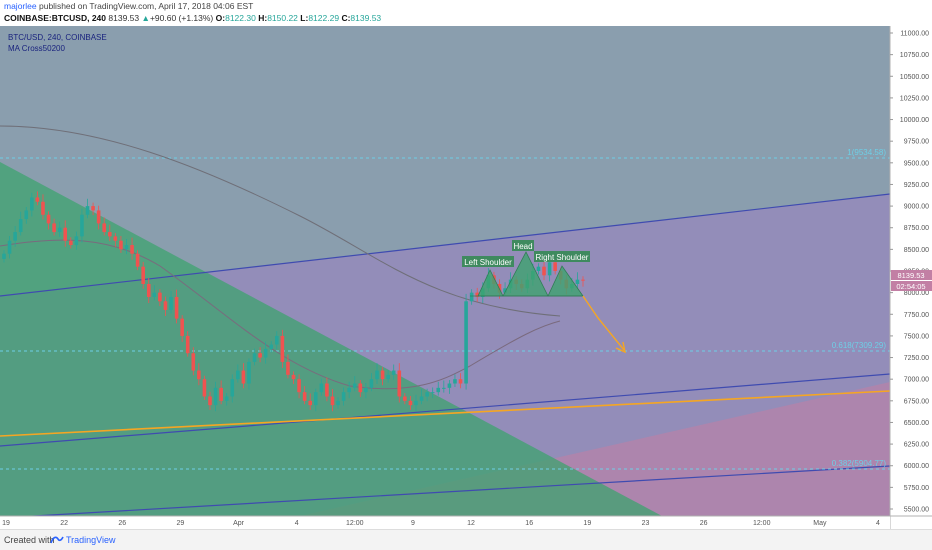  What do you see at coordinates (445, 522) in the screenshot?
I see `time-axis-panel` at bounding box center [445, 522].